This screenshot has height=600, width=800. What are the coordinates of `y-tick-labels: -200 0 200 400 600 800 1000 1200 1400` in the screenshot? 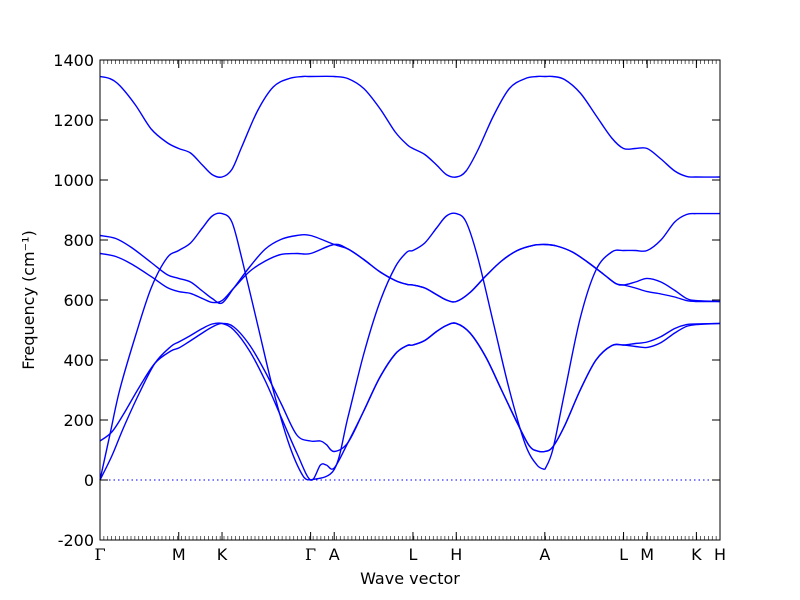 It's located at (73, 300).